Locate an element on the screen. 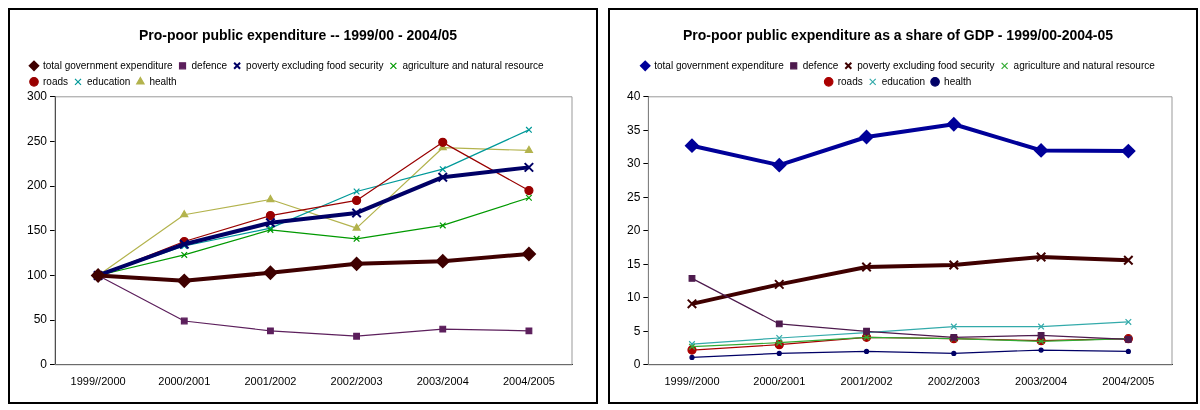 The image size is (1200, 410). y-tick-label: 250 is located at coordinates (37, 140).